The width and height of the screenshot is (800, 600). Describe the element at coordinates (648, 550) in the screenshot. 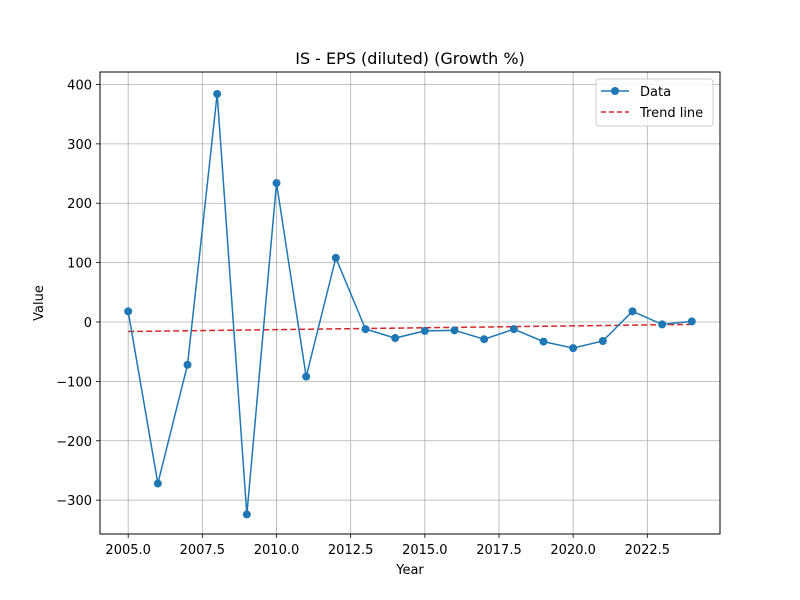

I see `x-tick-label: 2022.5` at that location.